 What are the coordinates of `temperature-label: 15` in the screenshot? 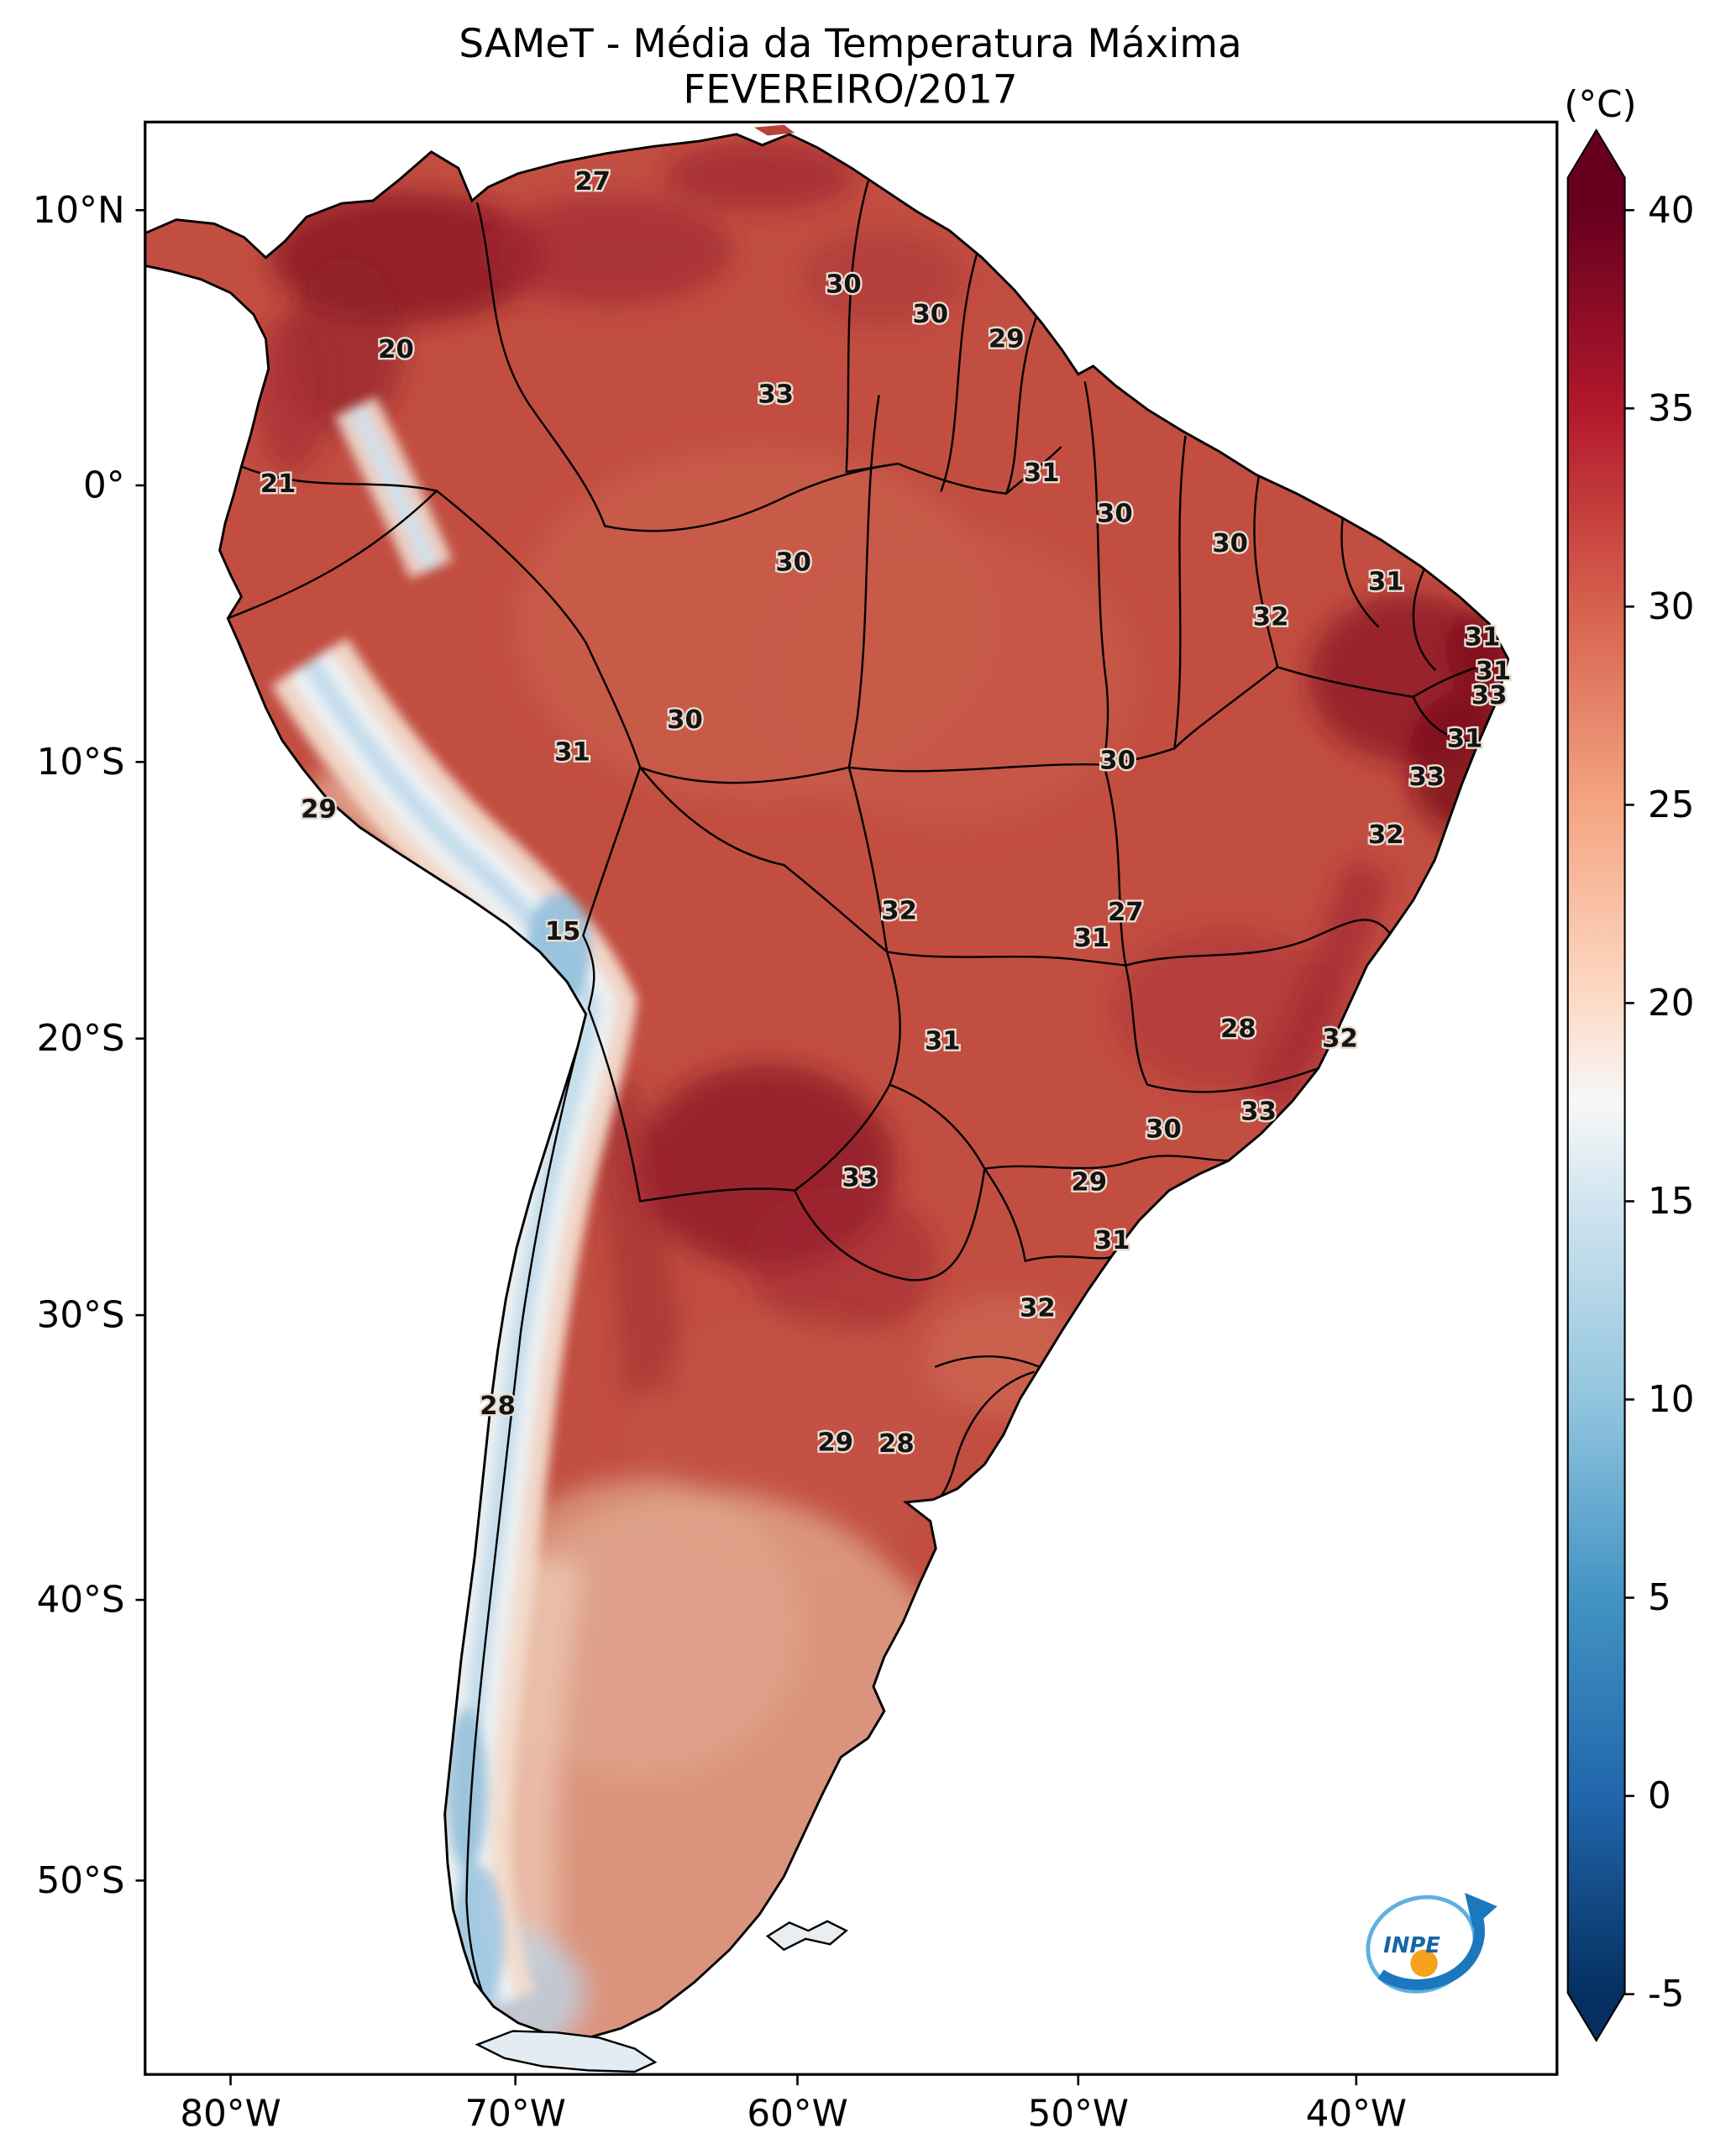 It's located at (563, 931).